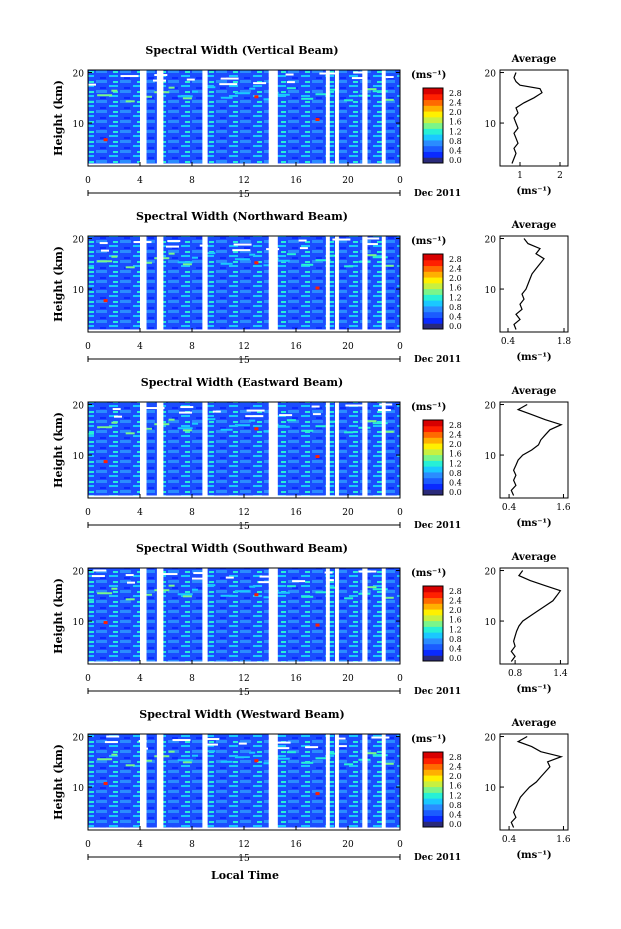 The width and height of the screenshot is (621, 929). I want to click on x-tick-label: 16, so click(296, 181).